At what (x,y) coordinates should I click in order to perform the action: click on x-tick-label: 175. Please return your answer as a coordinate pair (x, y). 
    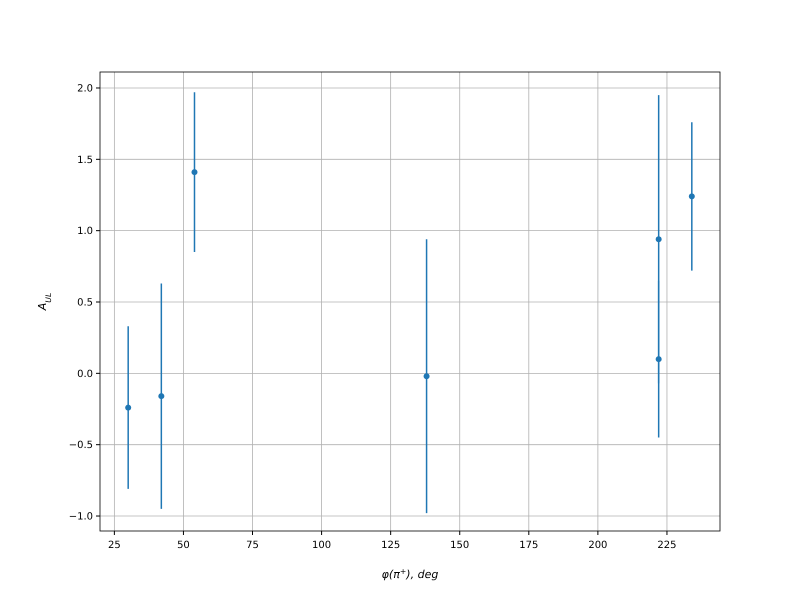
    Looking at the image, I should click on (528, 545).